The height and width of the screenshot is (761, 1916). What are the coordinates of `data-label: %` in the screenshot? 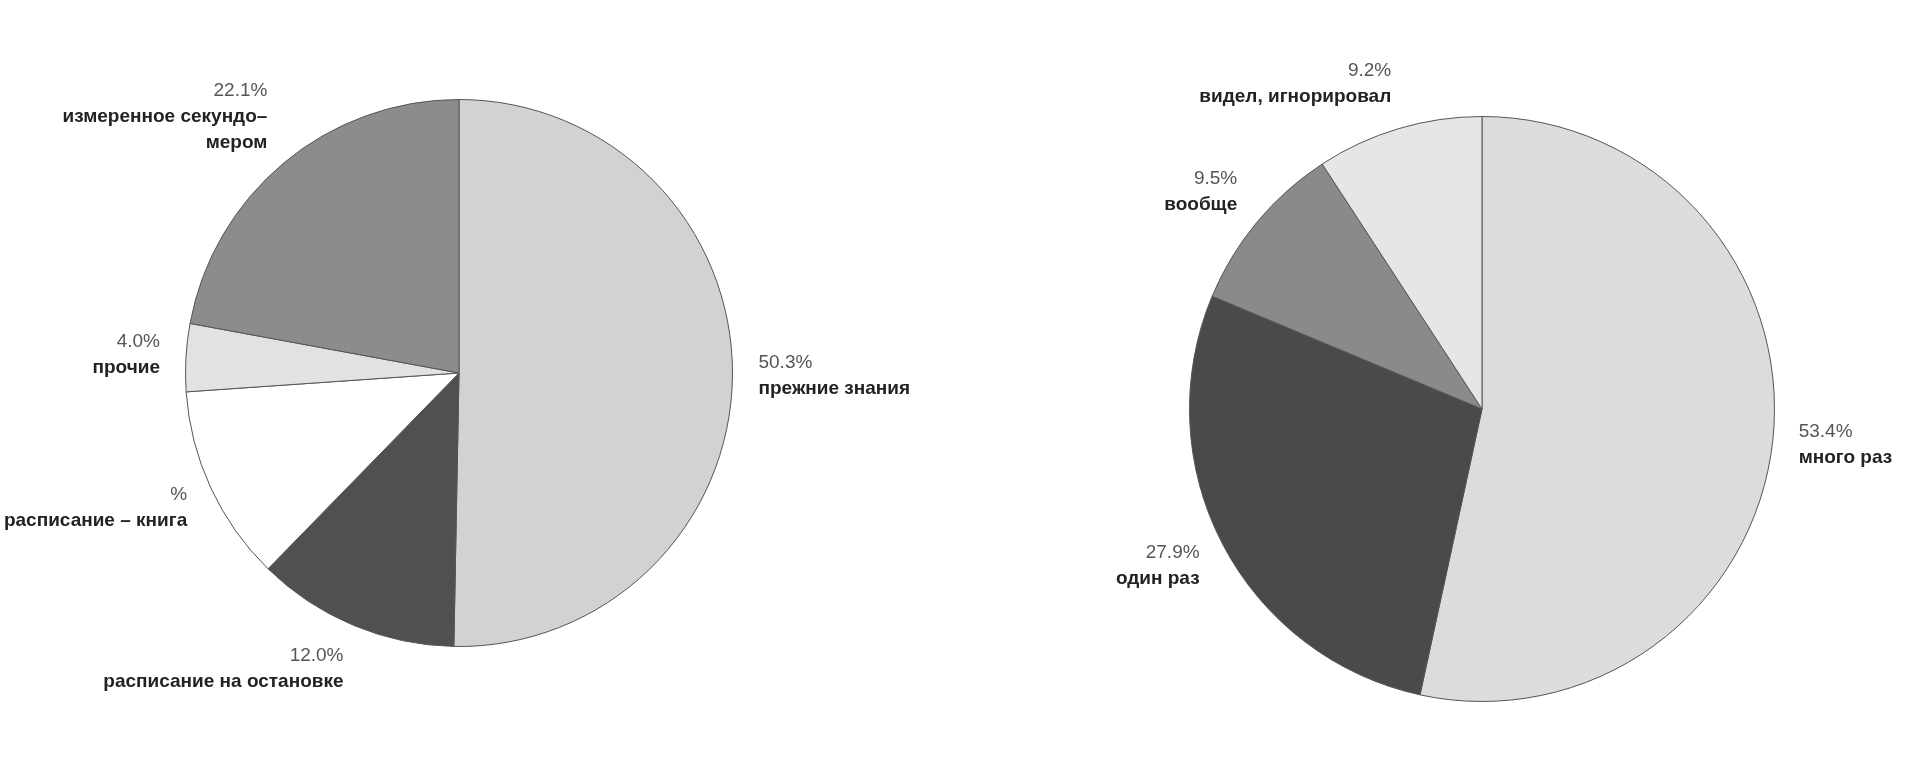 It's located at (179, 493).